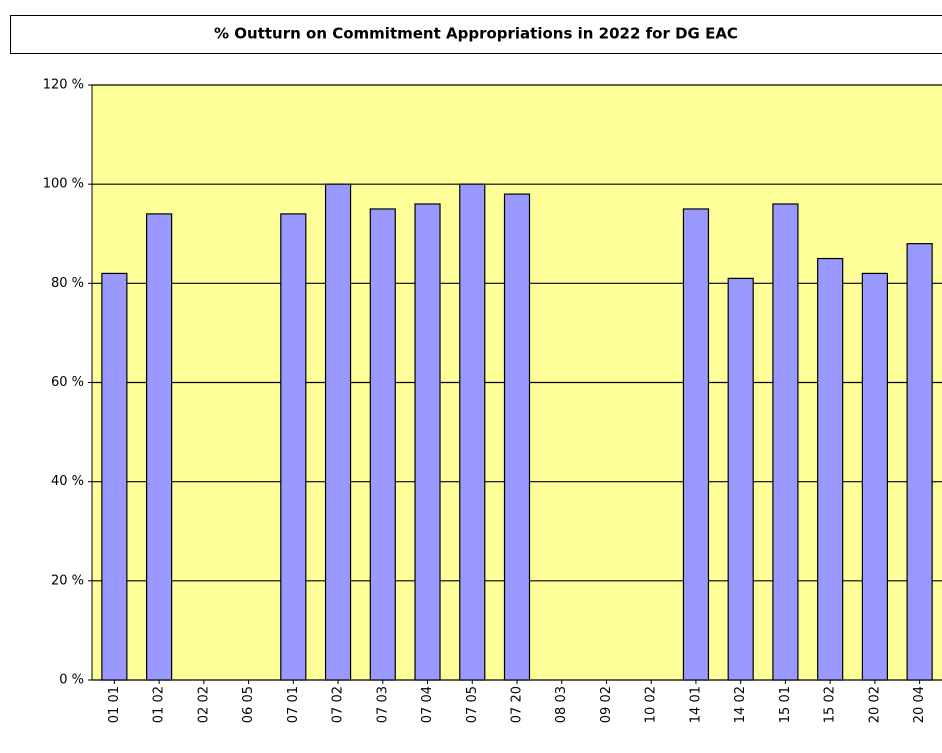 This screenshot has height=753, width=942. Describe the element at coordinates (651, 704) in the screenshot. I see `x-tick-label: 10 02` at that location.